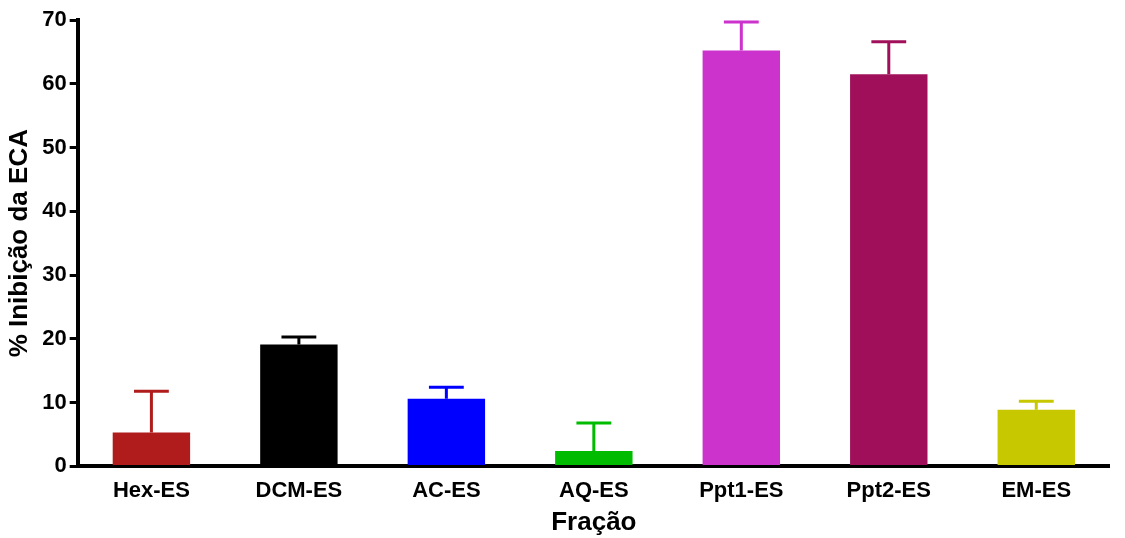 The width and height of the screenshot is (1125, 538). What do you see at coordinates (151, 489) in the screenshot?
I see `x-tick-label: Hex-ES` at bounding box center [151, 489].